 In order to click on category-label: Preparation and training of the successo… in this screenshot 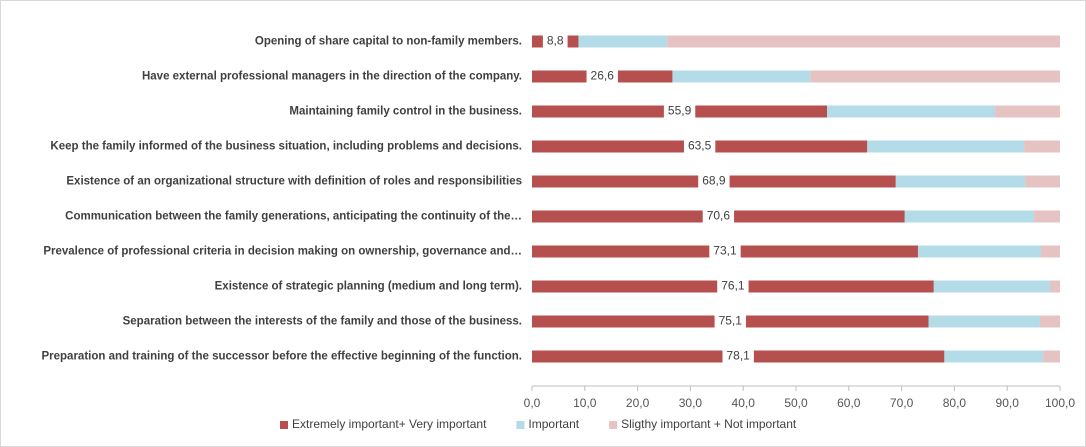, I will do `click(281, 357)`.